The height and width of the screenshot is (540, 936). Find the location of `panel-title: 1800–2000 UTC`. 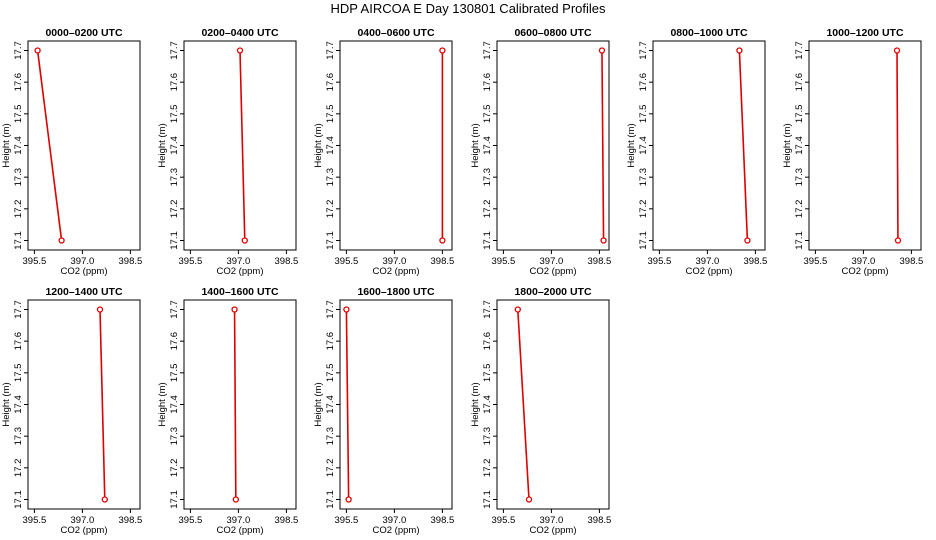

panel-title: 1800–2000 UTC is located at coordinates (552, 292).